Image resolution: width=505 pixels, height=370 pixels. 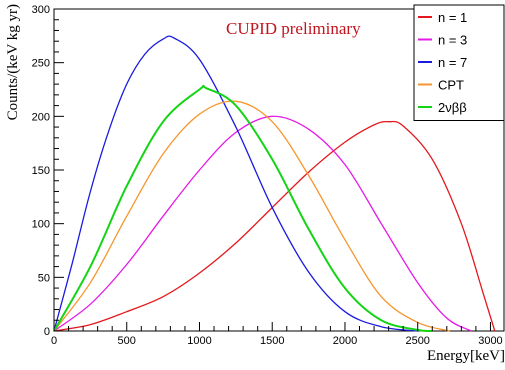 What do you see at coordinates (41, 225) in the screenshot?
I see `y-tick-label: 100` at bounding box center [41, 225].